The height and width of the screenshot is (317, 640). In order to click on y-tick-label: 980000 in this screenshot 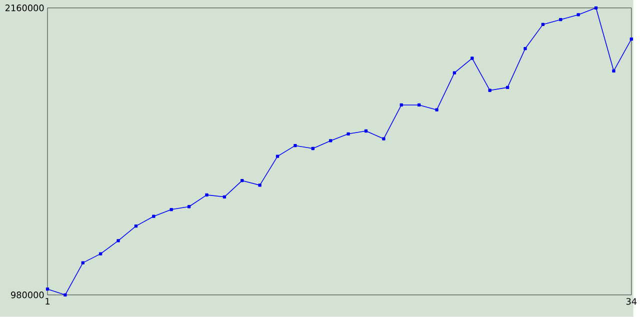, I will do `click(27, 295)`.